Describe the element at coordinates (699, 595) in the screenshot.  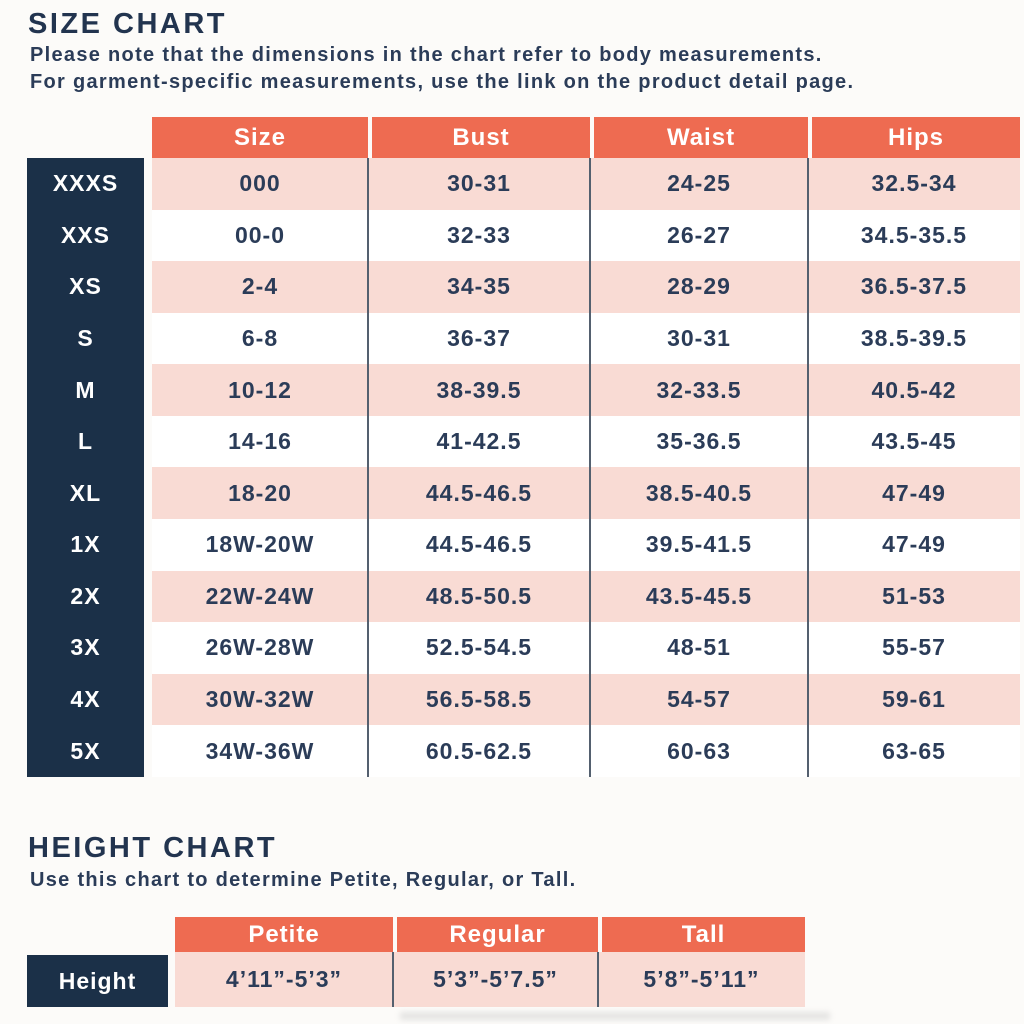
I see `cell-waist: 43.5-45.5` at that location.